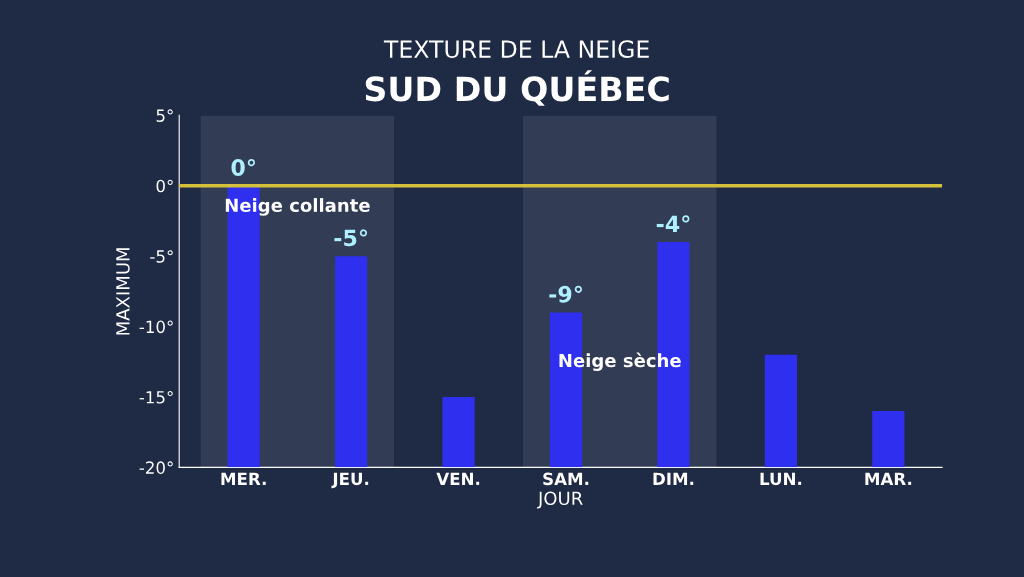 This screenshot has width=1024, height=577. Describe the element at coordinates (164, 115) in the screenshot. I see `y-tick-label: 5°` at that location.